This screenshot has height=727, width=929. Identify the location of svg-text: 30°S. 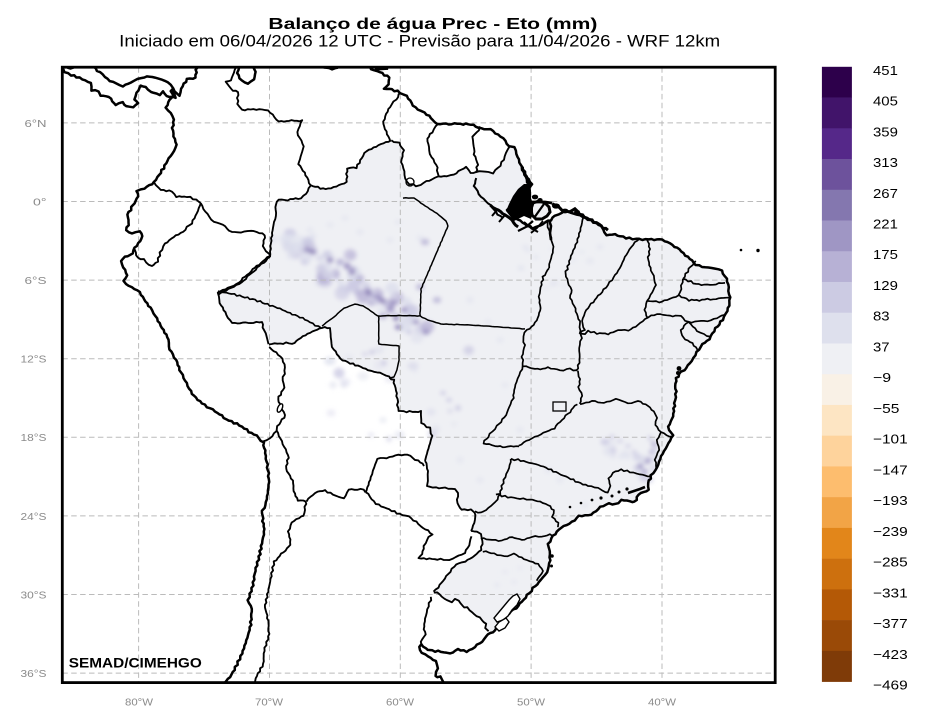
(34, 595).